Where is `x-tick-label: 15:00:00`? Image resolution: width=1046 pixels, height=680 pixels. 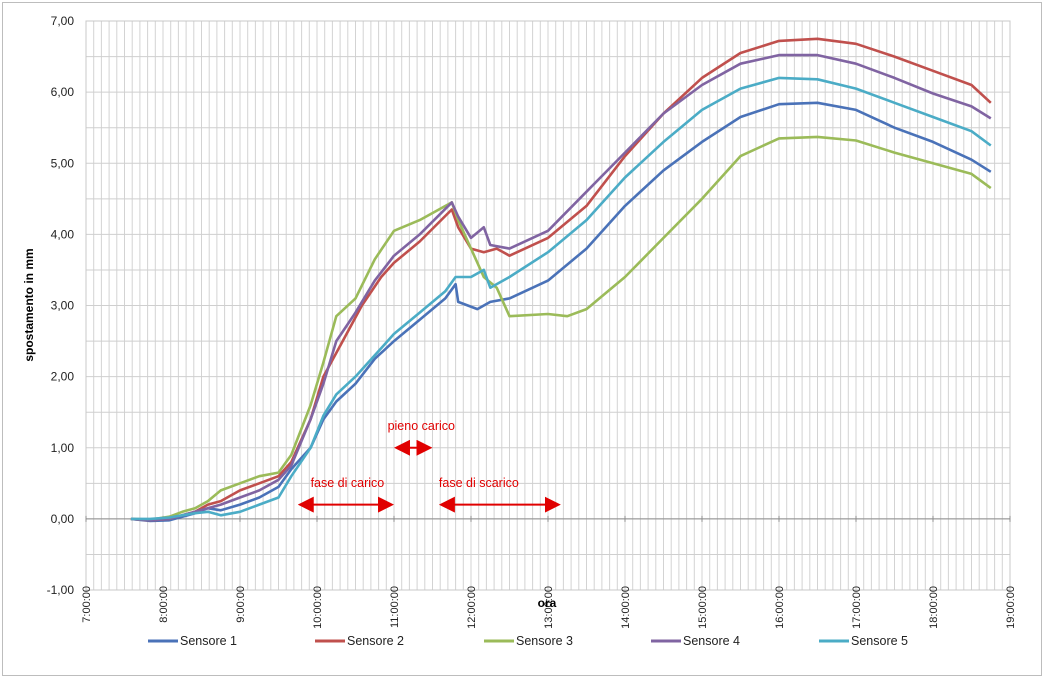 x-tick-label: 15:00:00 is located at coordinates (703, 607).